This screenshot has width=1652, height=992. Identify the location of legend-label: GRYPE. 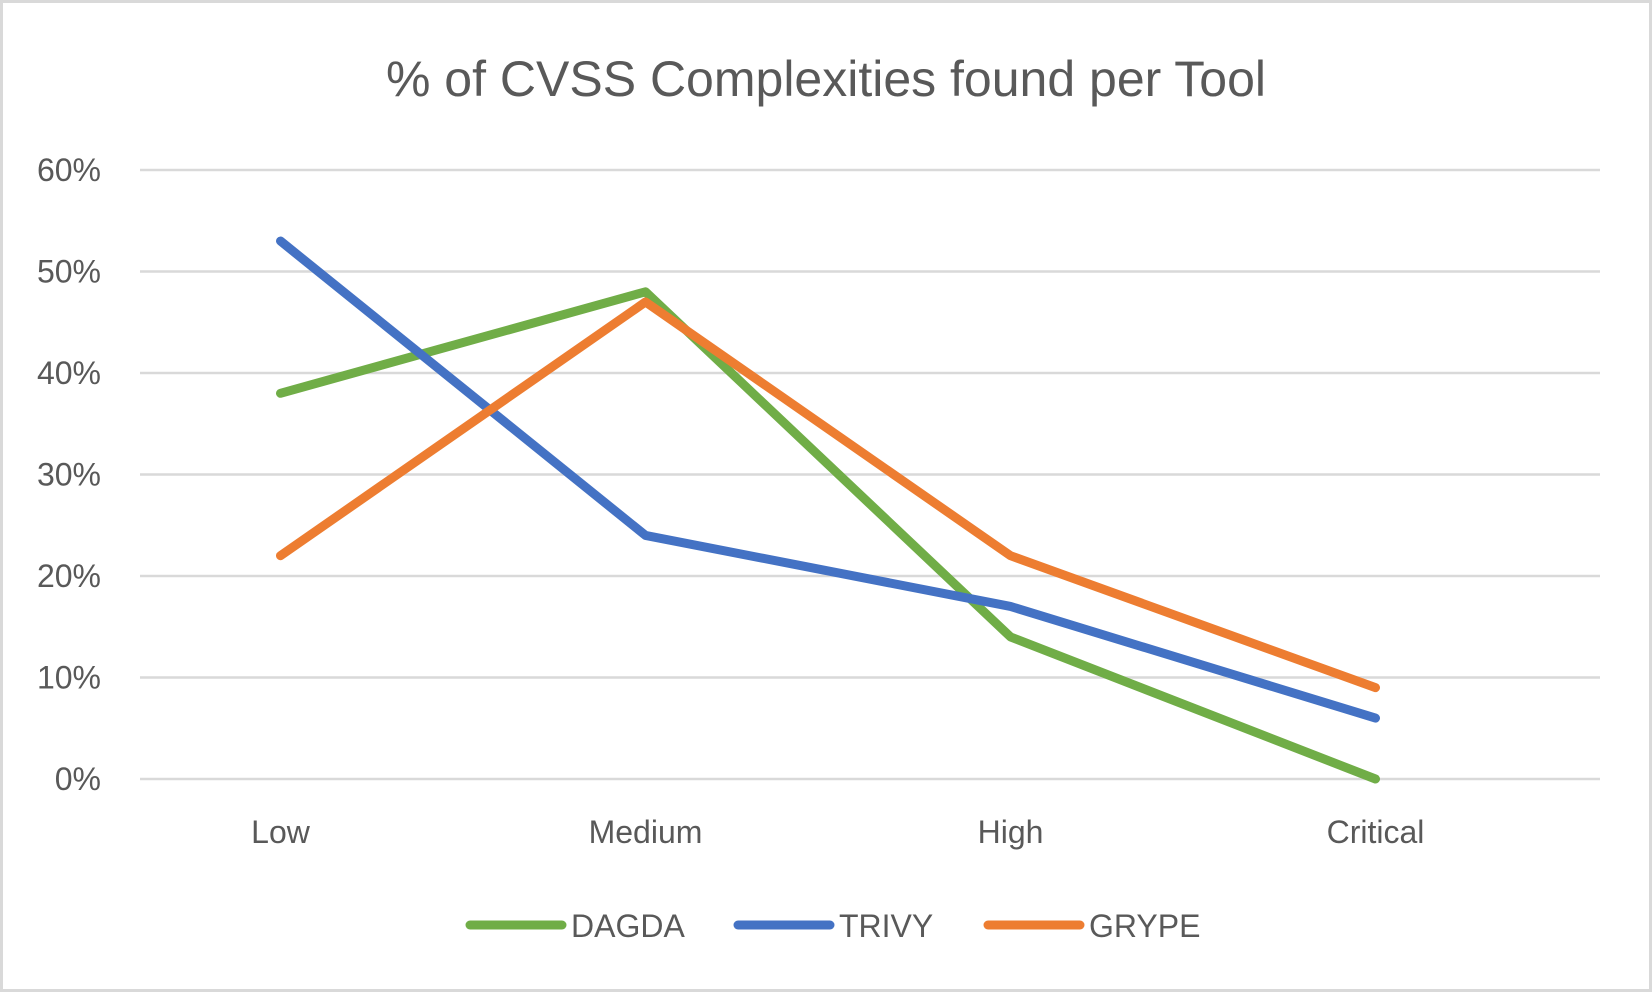
(1144, 926).